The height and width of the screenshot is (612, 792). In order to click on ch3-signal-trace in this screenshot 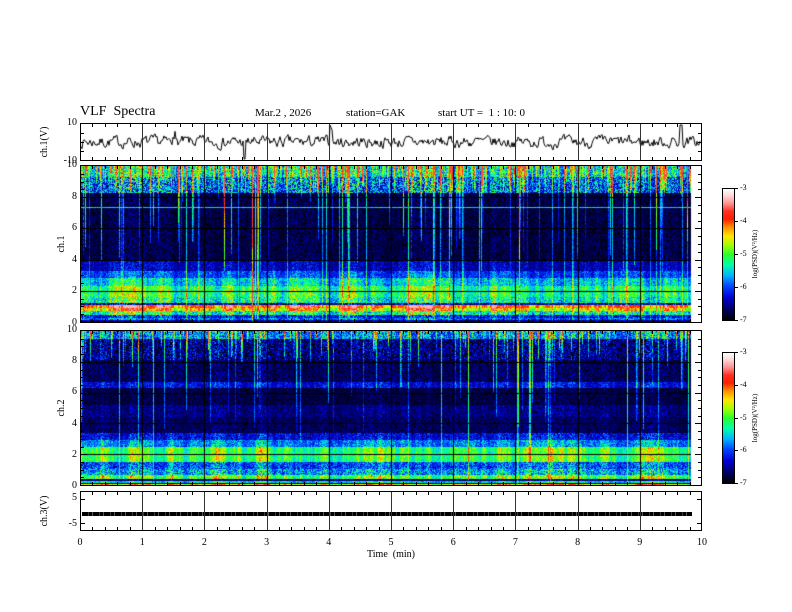, I will do `click(387, 514)`.